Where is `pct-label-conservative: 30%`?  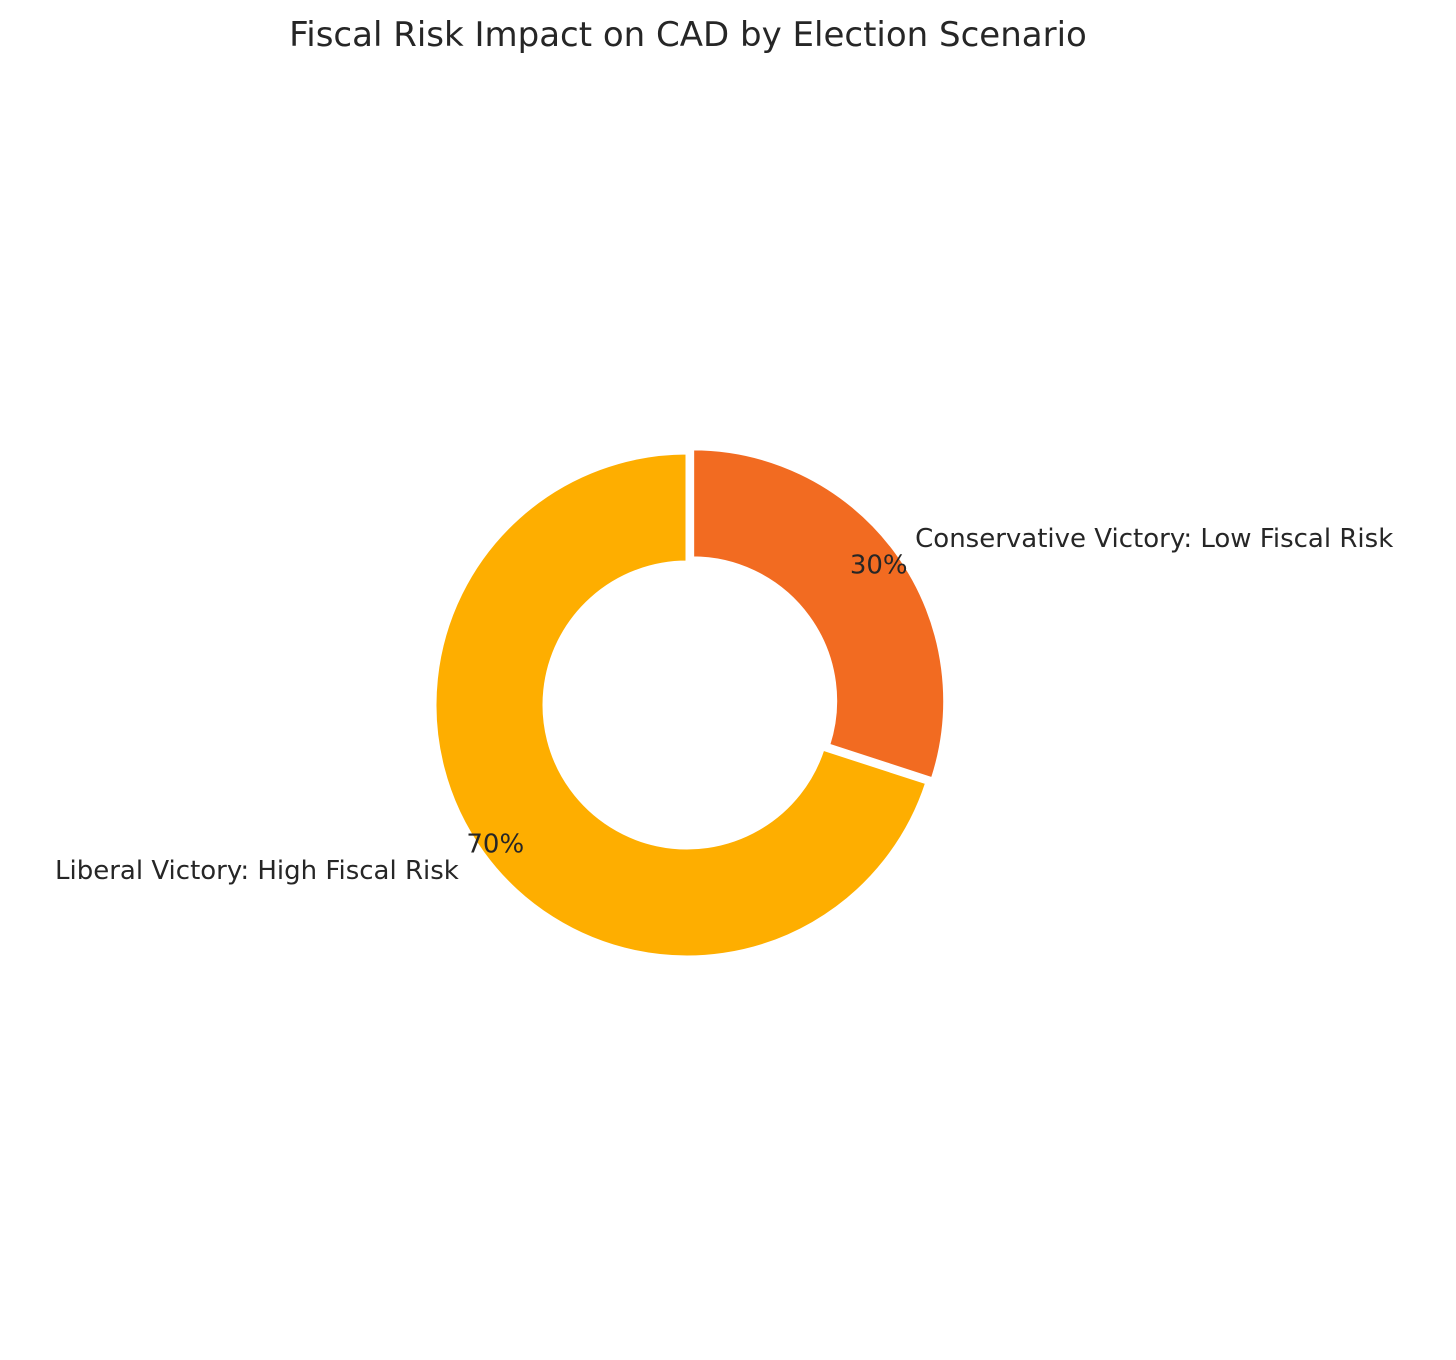 pct-label-conservative: 30% is located at coordinates (879, 566).